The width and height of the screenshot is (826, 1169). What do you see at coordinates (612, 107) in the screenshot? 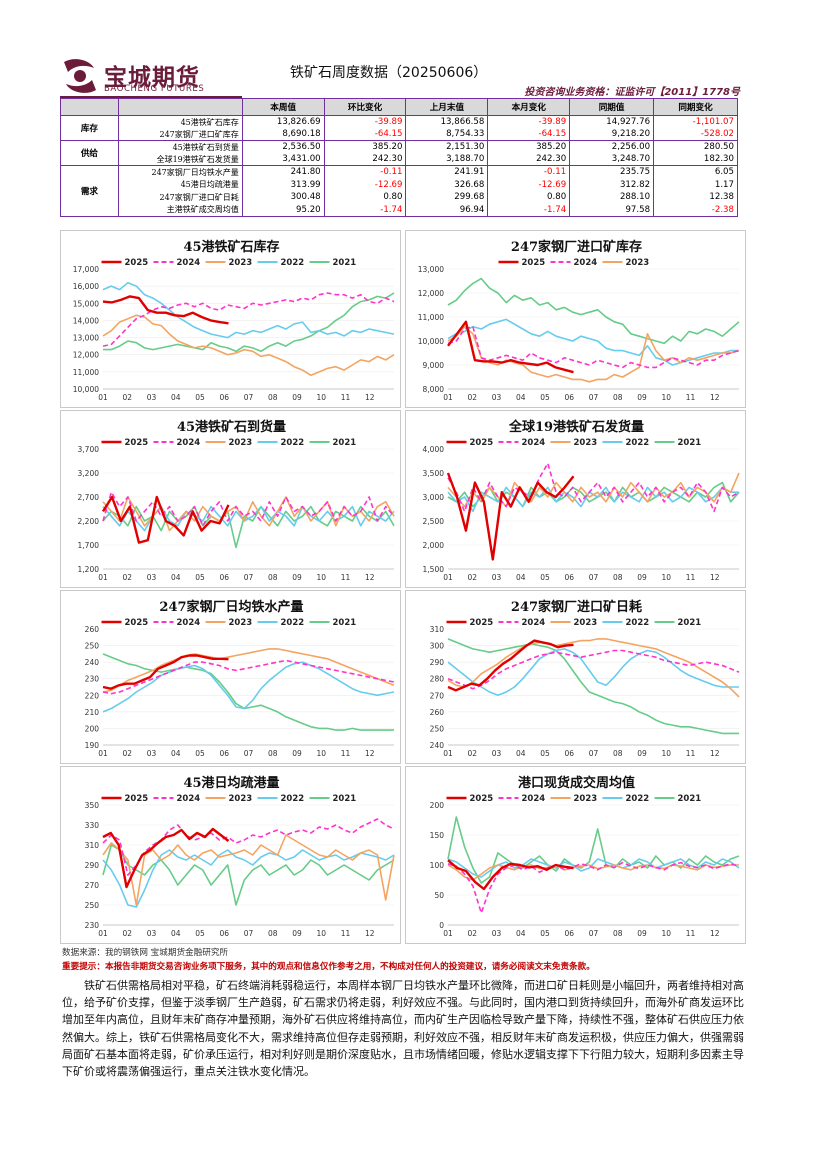
I see `table-col-header: 同期值` at bounding box center [612, 107].